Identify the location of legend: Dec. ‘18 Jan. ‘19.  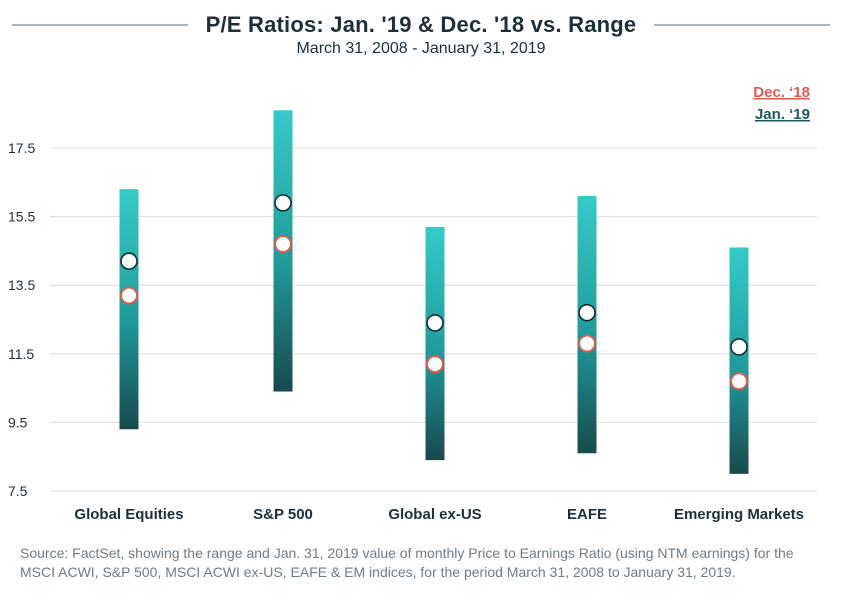
(781, 103).